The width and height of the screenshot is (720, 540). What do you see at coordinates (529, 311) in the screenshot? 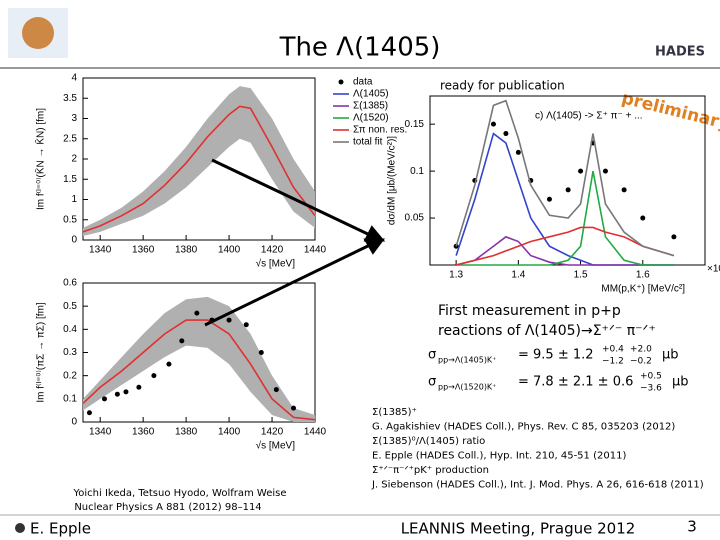
I see `measurement-line: First measurement in p+p` at bounding box center [529, 311].